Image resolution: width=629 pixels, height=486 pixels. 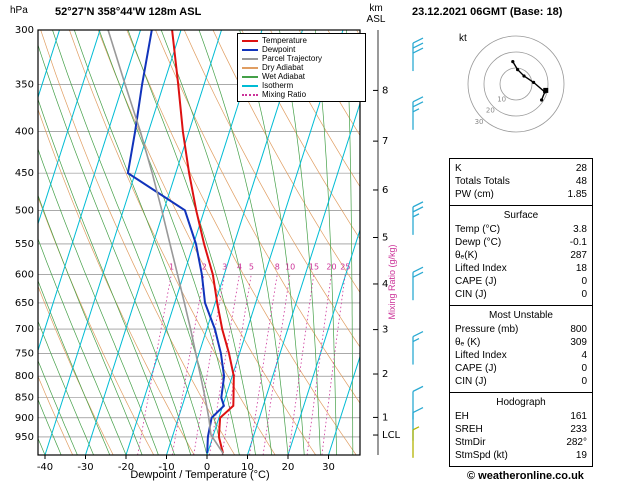 What do you see at coordinates (24, 132) in the screenshot?
I see `svg-text: 400` at bounding box center [24, 132].